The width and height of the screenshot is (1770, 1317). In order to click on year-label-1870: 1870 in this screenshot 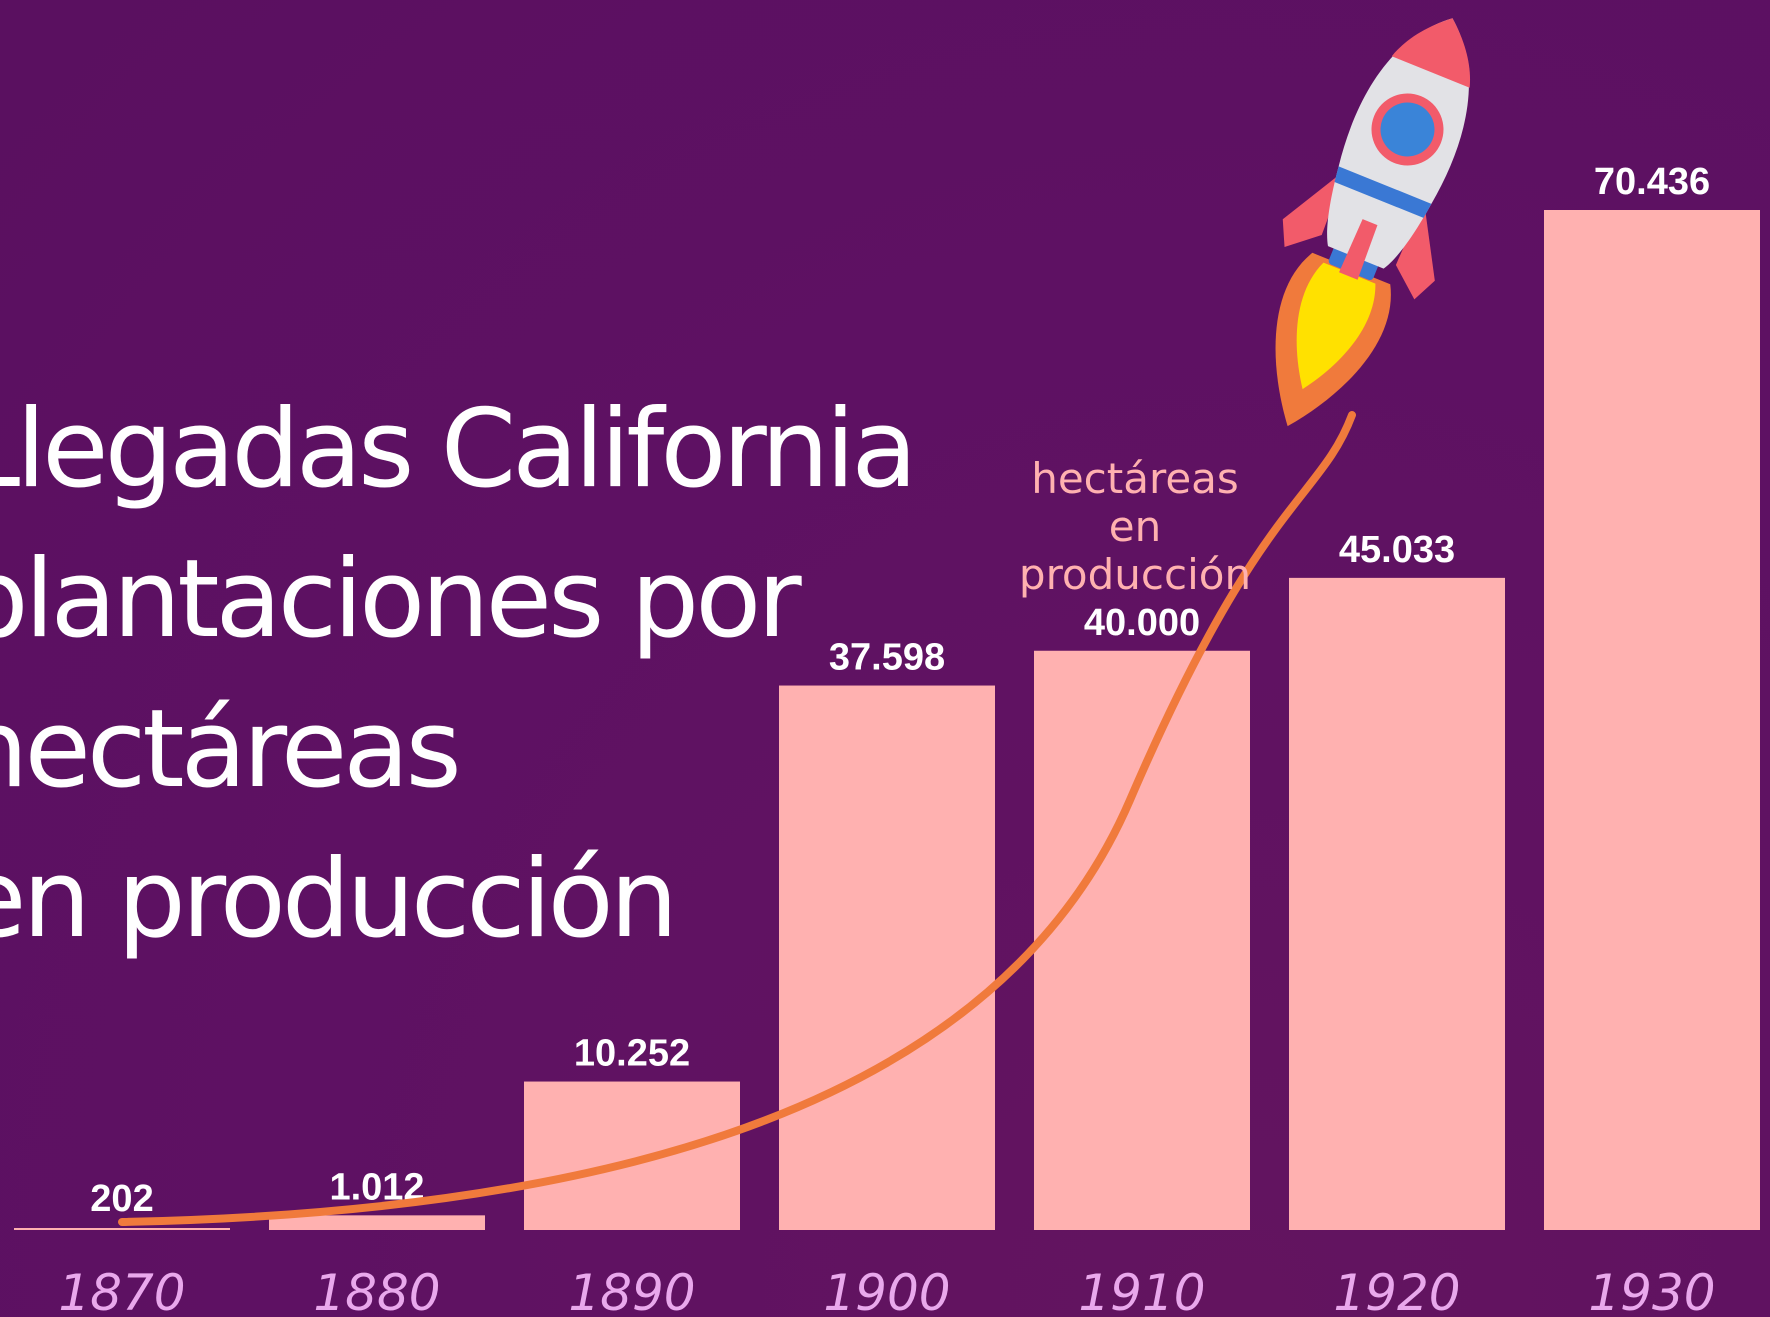, I will do `click(121, 1290)`.